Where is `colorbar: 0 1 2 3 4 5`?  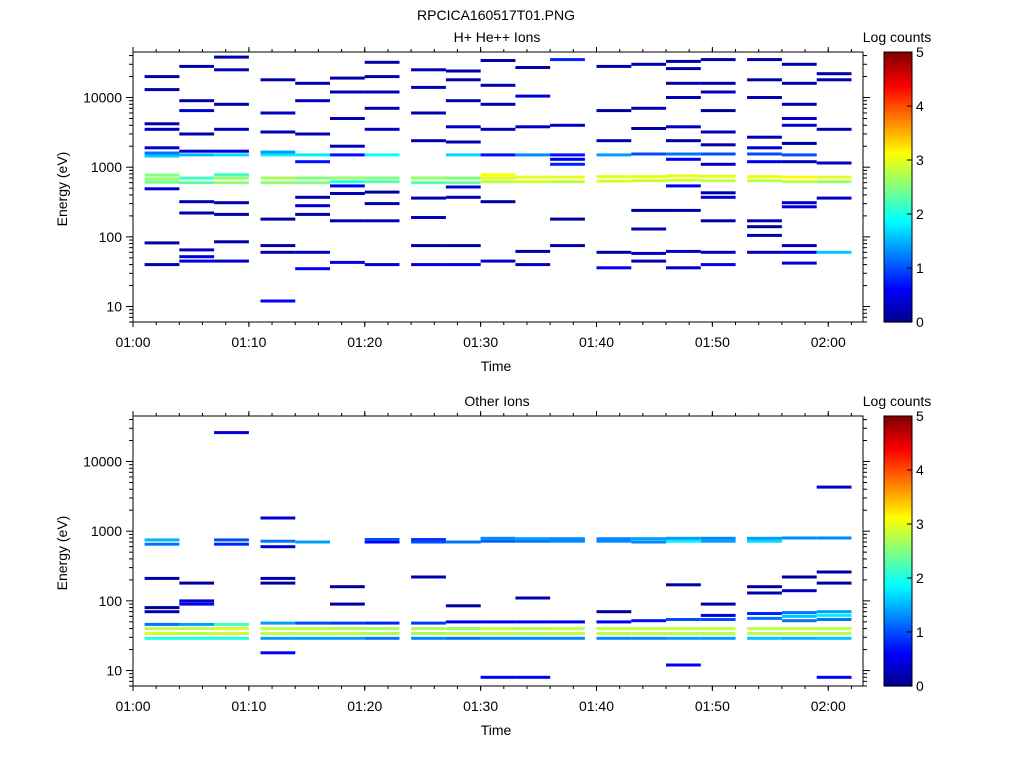
colorbar: 0 1 2 3 4 5 is located at coordinates (903, 551).